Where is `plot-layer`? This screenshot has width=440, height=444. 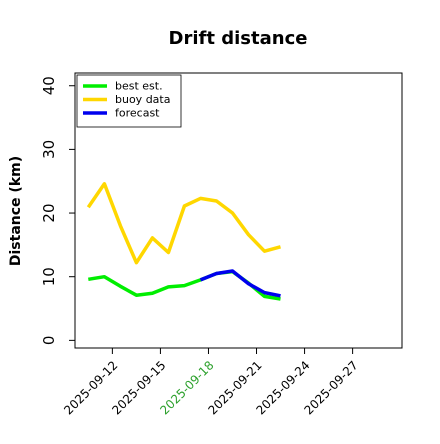
plot-layer is located at coordinates (183, 241).